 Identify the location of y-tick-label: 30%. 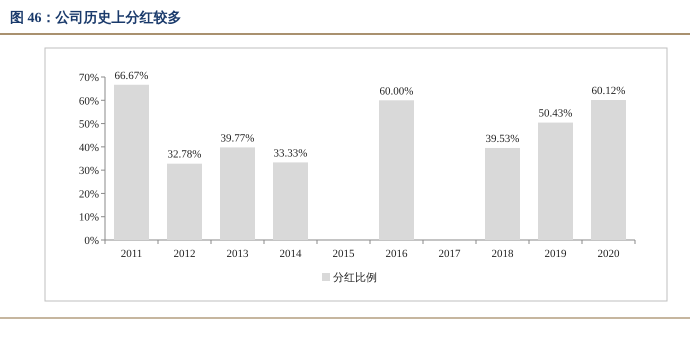
(88, 171).